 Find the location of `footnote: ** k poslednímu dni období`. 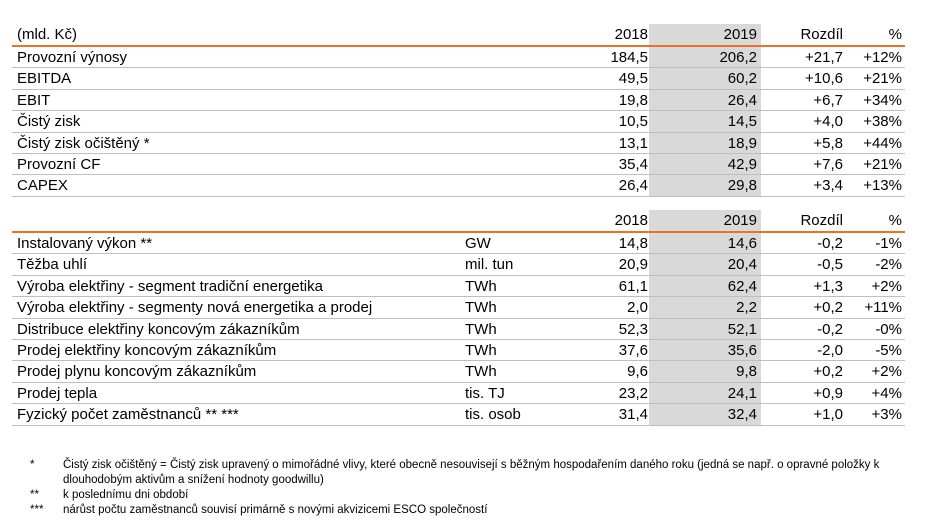

footnote: ** k poslednímu dni období is located at coordinates (485, 495).